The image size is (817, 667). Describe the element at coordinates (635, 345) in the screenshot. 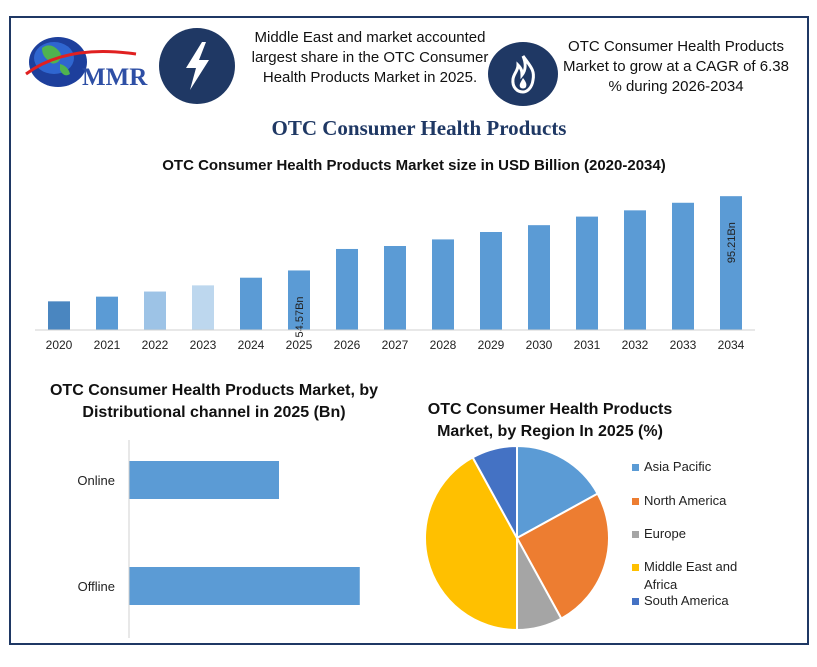

I see `x-tick-label: 2032` at that location.